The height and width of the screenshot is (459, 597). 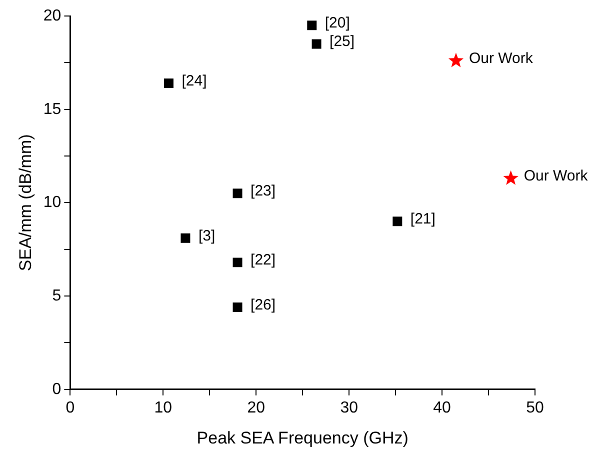 What do you see at coordinates (52, 203) in the screenshot?
I see `y-tick-label: 10` at bounding box center [52, 203].